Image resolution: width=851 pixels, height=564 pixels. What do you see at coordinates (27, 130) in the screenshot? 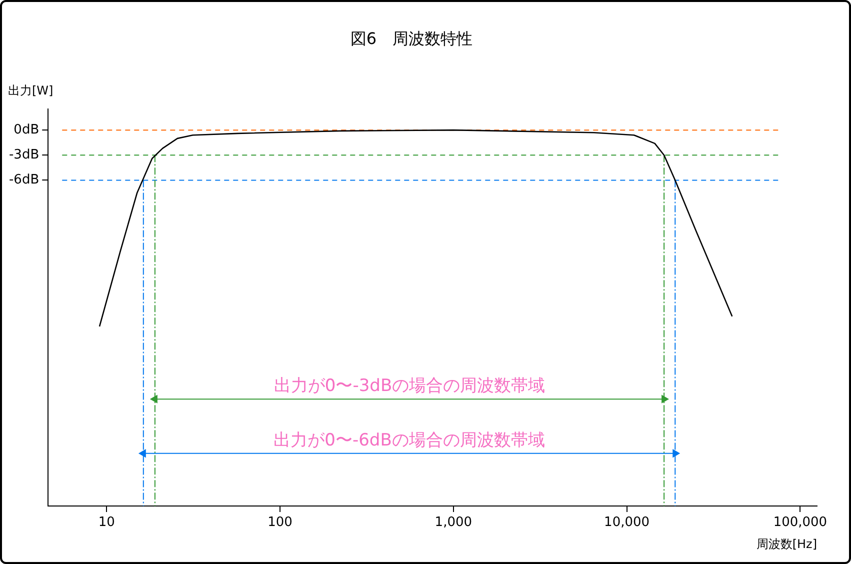
I see `y-tick-label: 0dB` at bounding box center [27, 130].